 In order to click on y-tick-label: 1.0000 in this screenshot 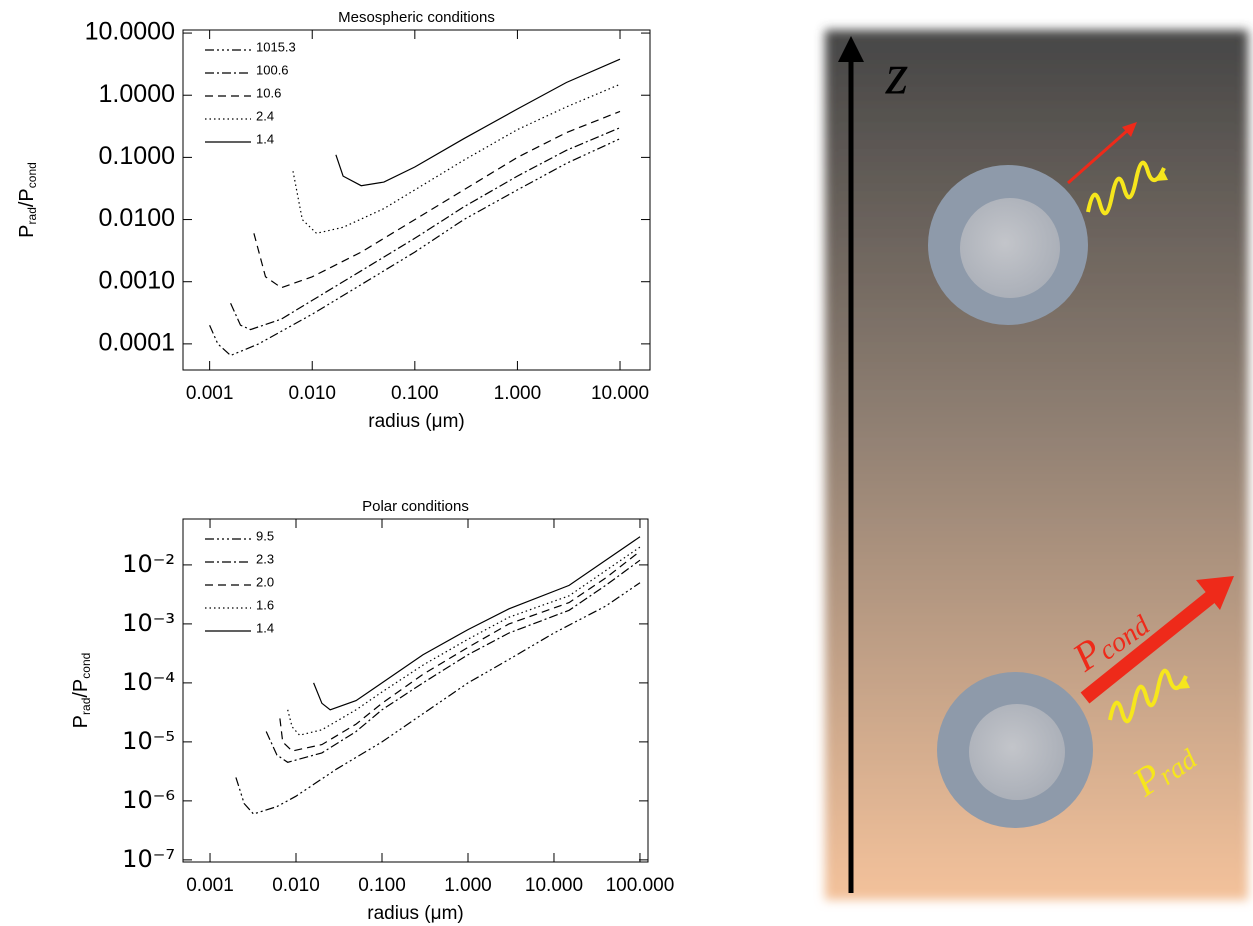, I will do `click(137, 94)`.